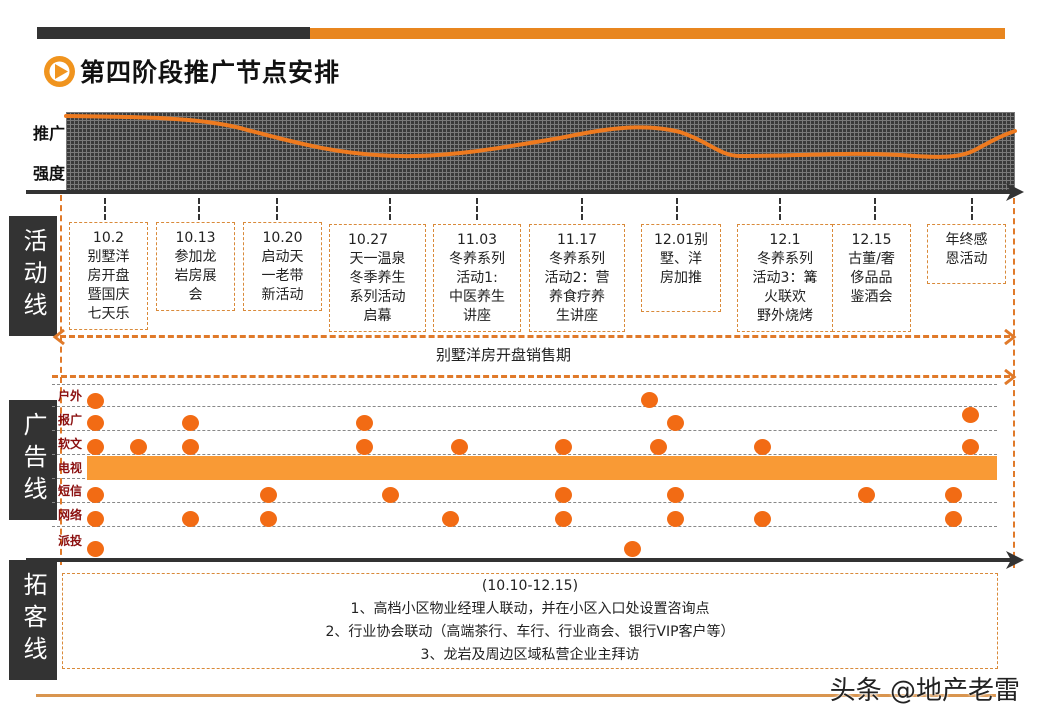 This screenshot has height=720, width=1040. What do you see at coordinates (785, 287) in the screenshot?
I see `activity-description: 冬养系列 活动3：篝 火联欢 野外烧烤` at bounding box center [785, 287].